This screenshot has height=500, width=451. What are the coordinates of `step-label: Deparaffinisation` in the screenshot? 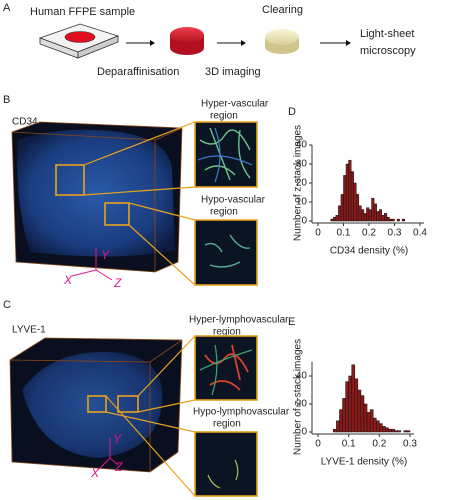 It's located at (138, 72).